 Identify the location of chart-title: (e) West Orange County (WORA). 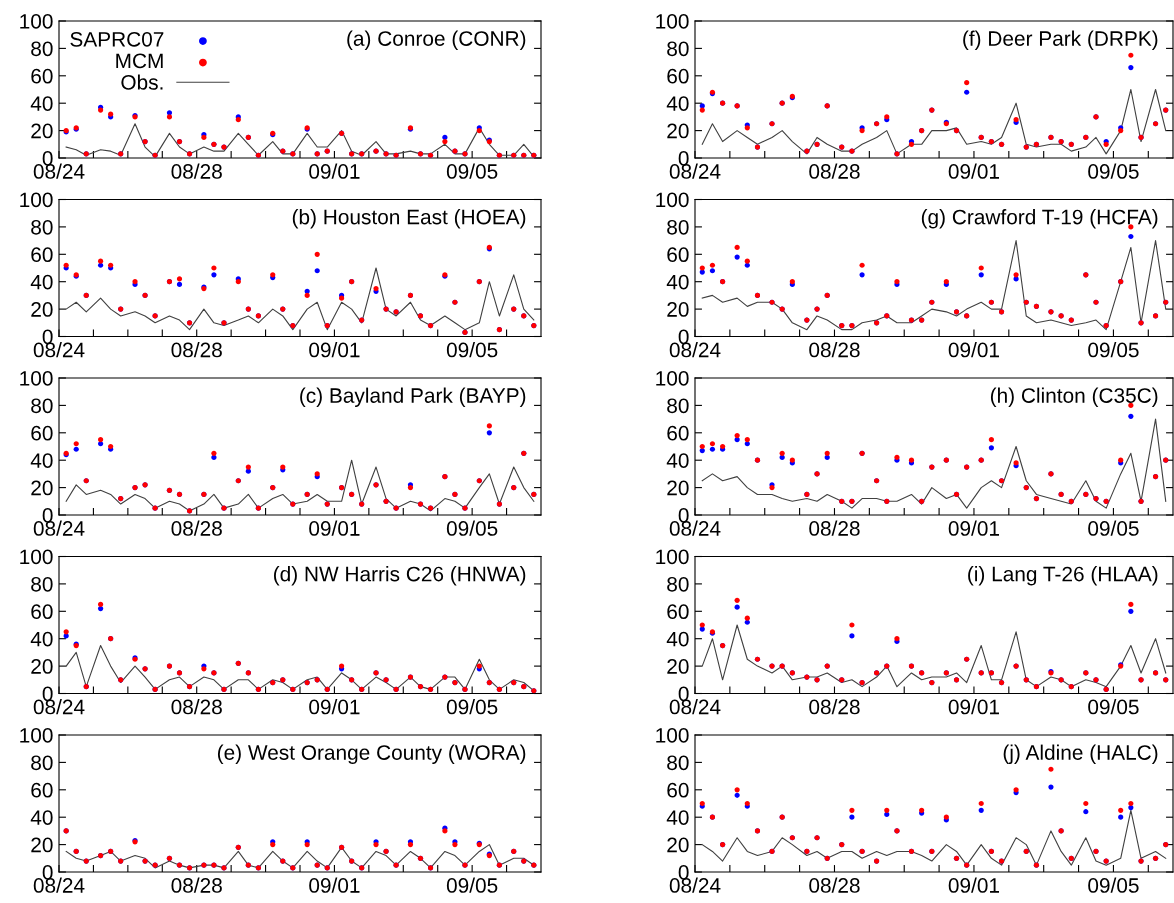
(371, 754).